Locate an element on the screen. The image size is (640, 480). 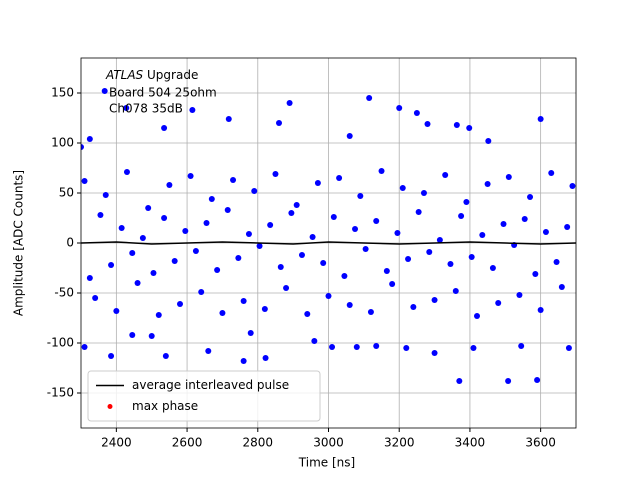
legend-label: max phase is located at coordinates (165, 406).